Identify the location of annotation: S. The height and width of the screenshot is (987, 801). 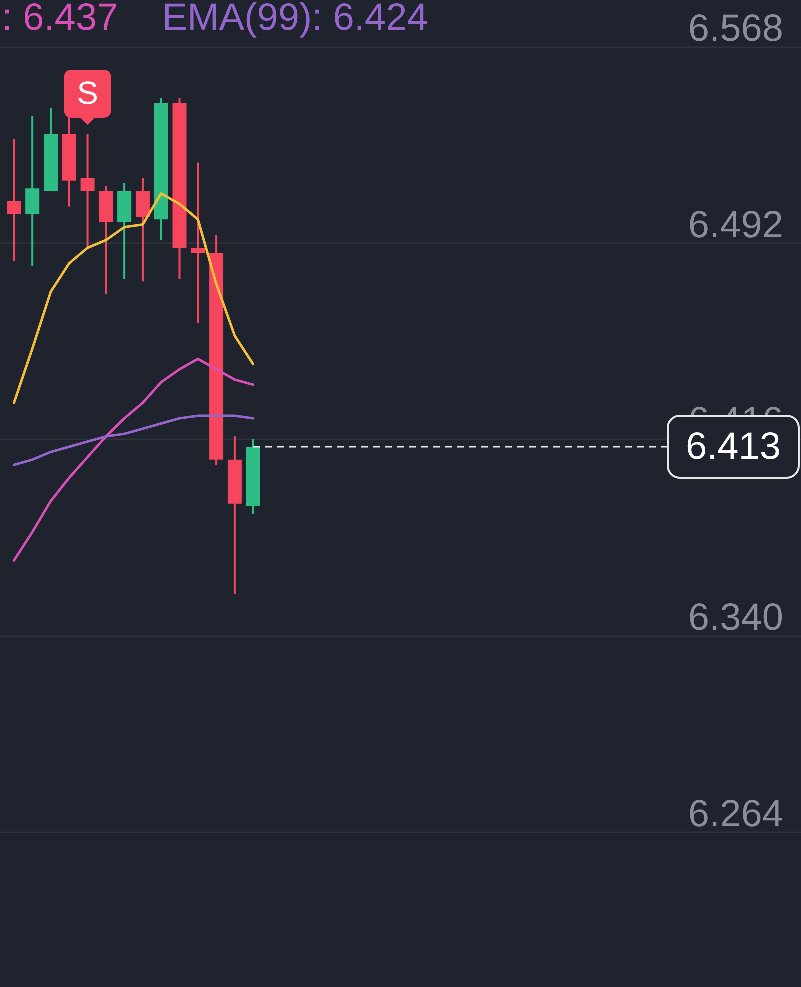
(87, 93).